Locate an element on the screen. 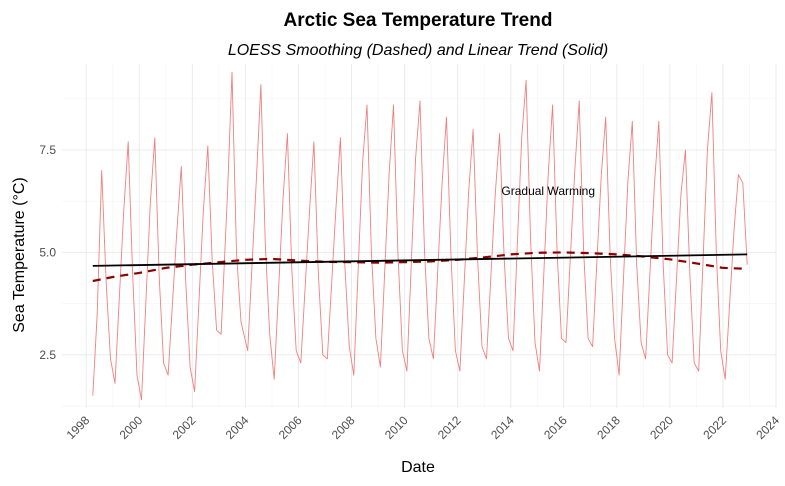 The height and width of the screenshot is (486, 785). linear-trend-line is located at coordinates (420, 260).